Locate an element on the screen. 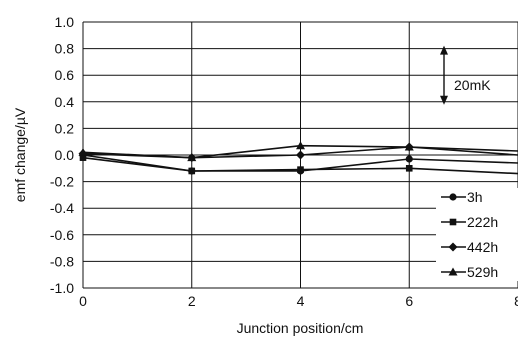 Image resolution: width=518 pixels, height=338 pixels. x-tick-label: 4 is located at coordinates (301, 301).